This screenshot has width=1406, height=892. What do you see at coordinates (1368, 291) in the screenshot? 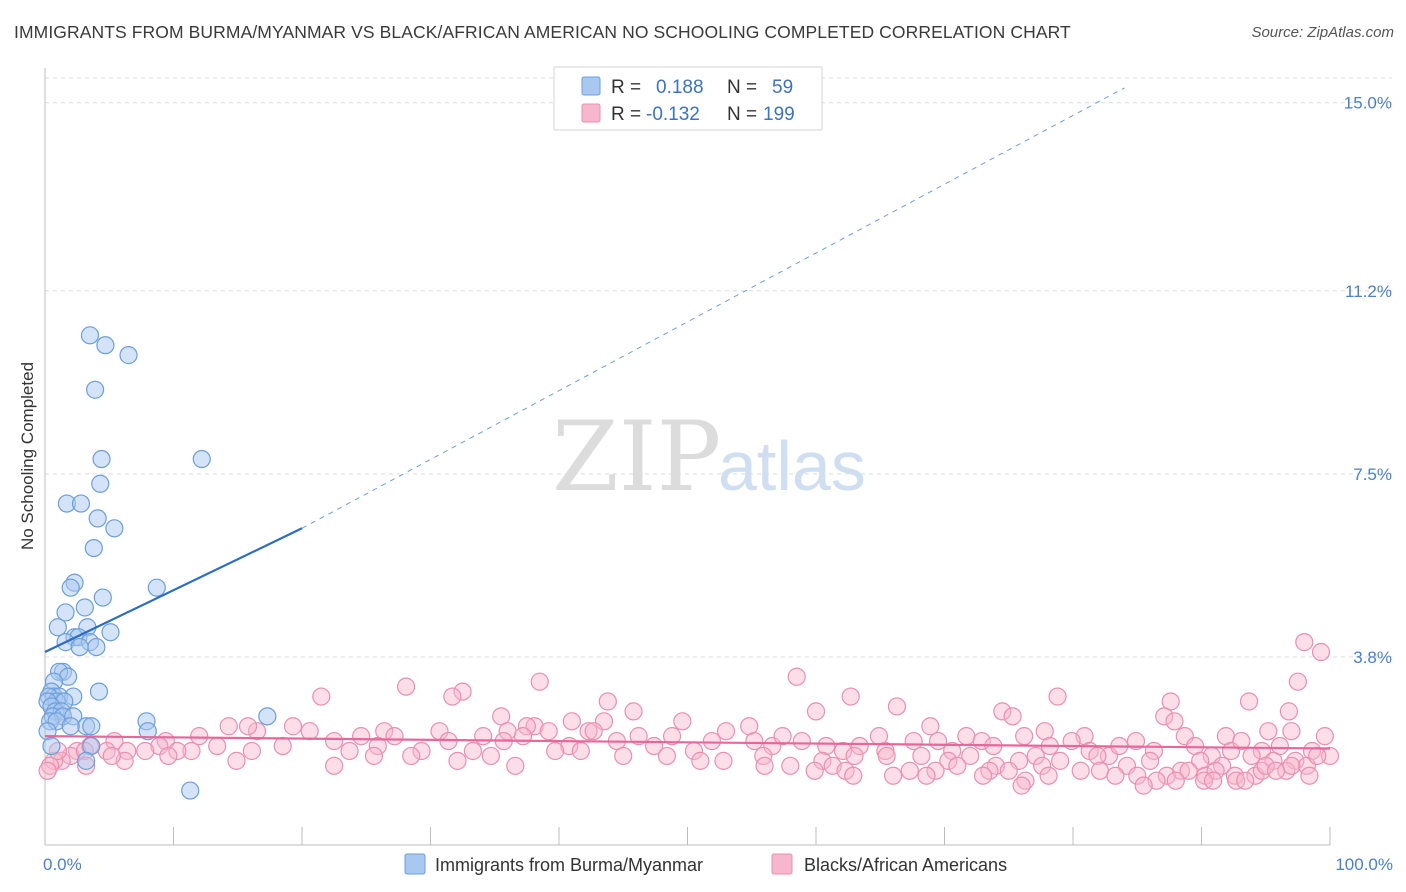
I see `y-tick-label-2: 11.2%` at bounding box center [1368, 291].